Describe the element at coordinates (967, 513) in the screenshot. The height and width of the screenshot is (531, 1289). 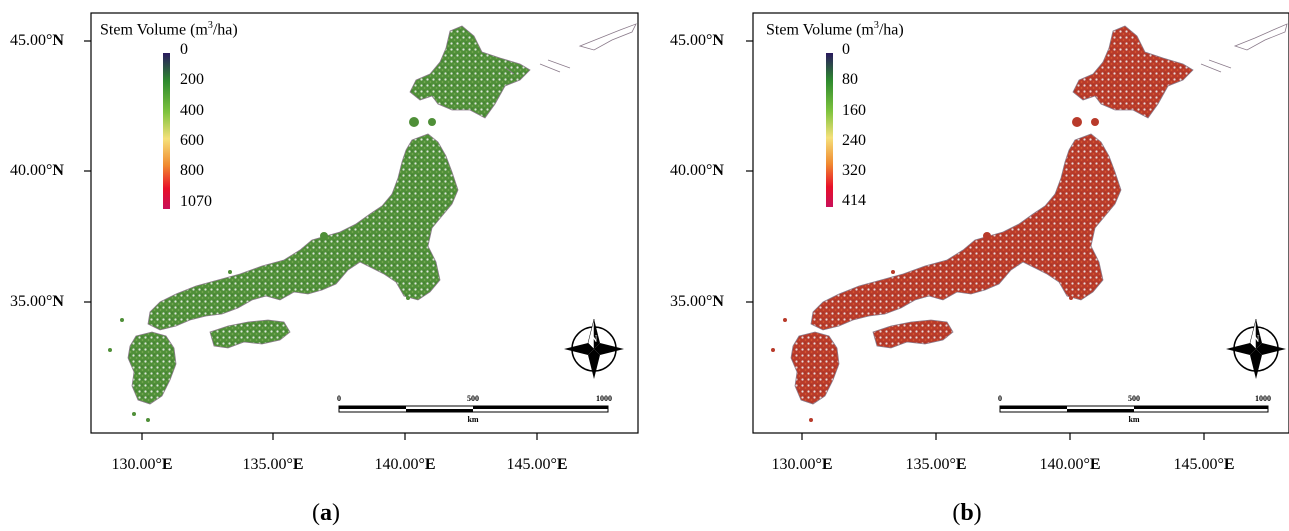
I see `panel-label-b: (b)` at that location.